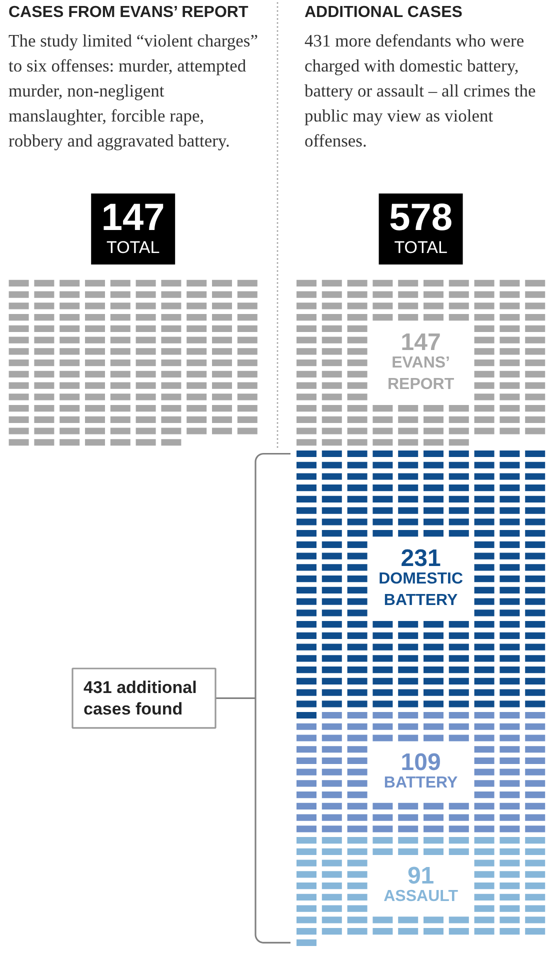 The width and height of the screenshot is (560, 954). Describe the element at coordinates (133, 90) in the screenshot. I see `text: The study limited “violent charges” to six offenses: murder, attempted murder, non-negligent manslaughter, forcible rape, robbery and aggravated battery.` at that location.